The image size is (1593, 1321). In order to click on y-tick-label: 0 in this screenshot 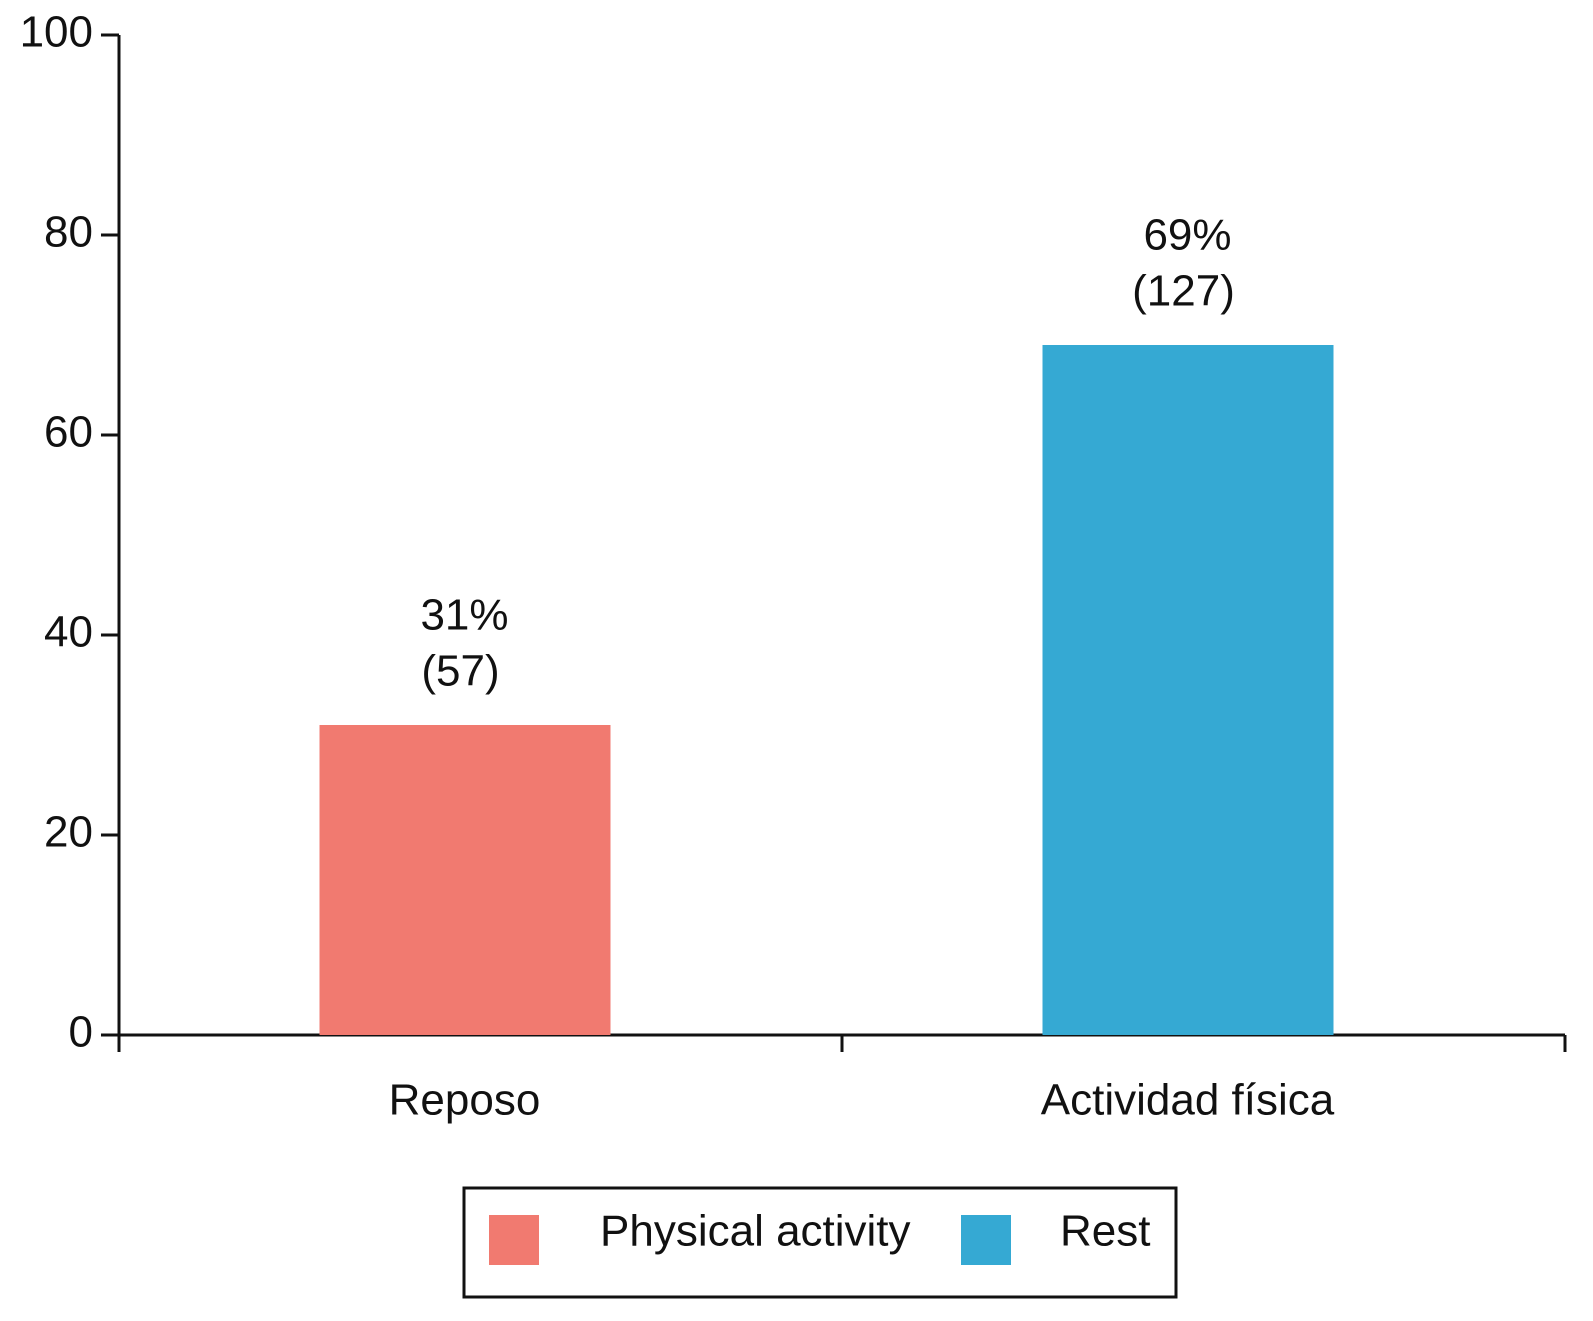, I will do `click(81, 1032)`.